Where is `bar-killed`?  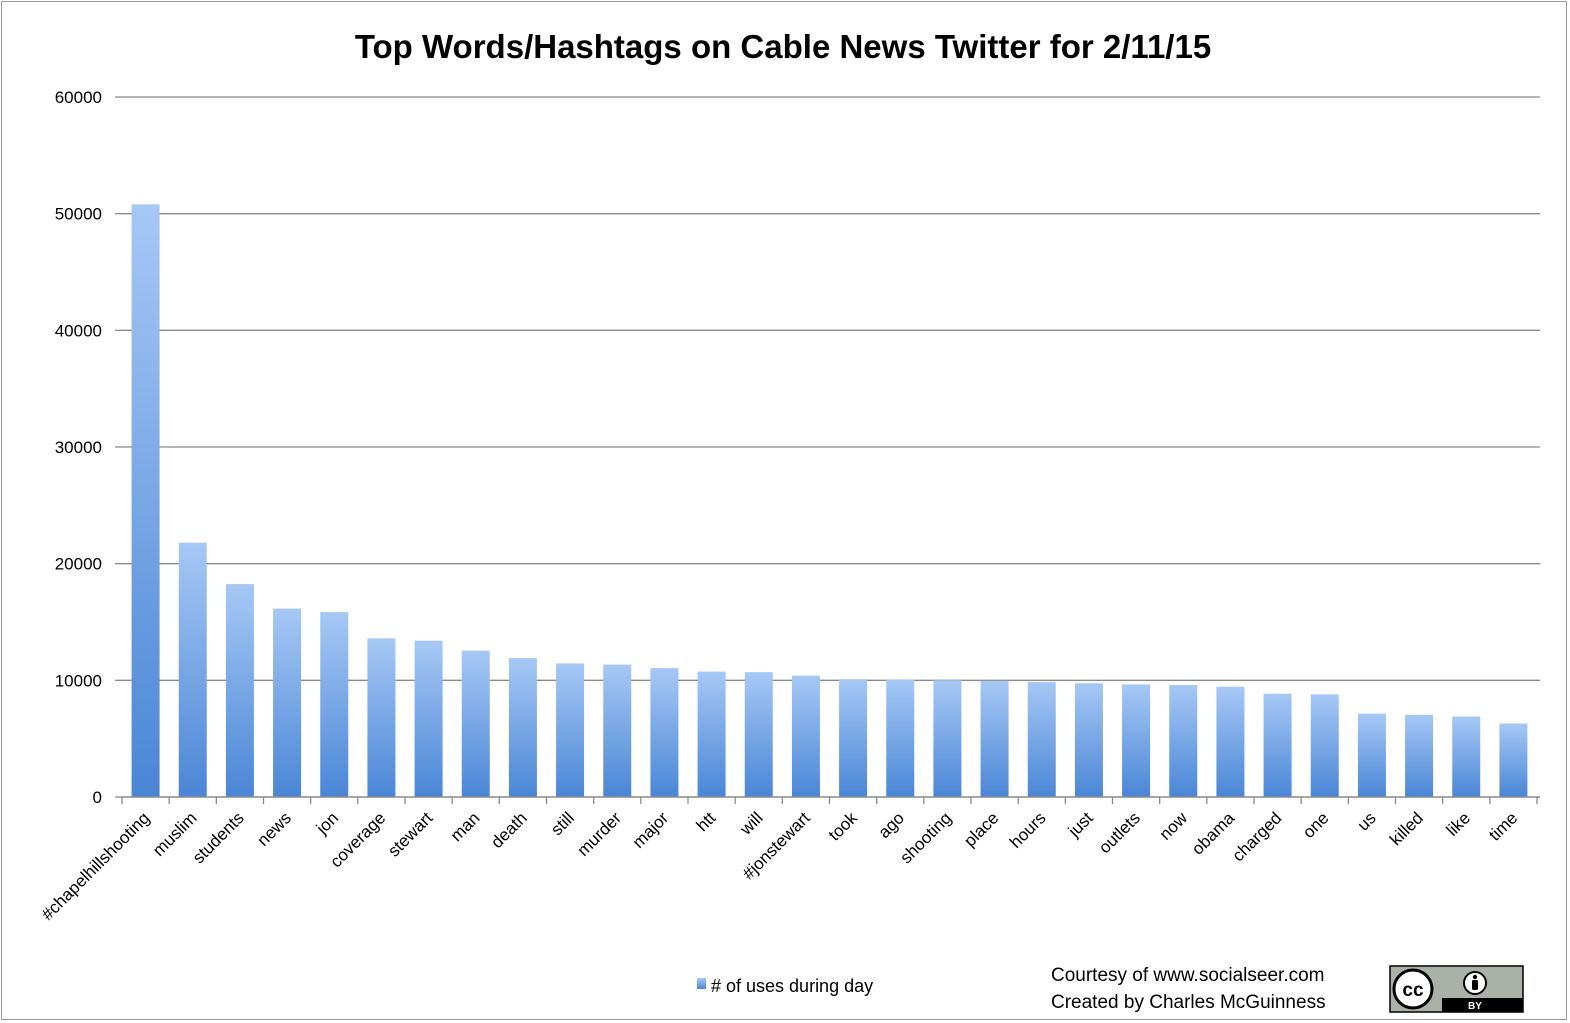
bar-killed is located at coordinates (1419, 755).